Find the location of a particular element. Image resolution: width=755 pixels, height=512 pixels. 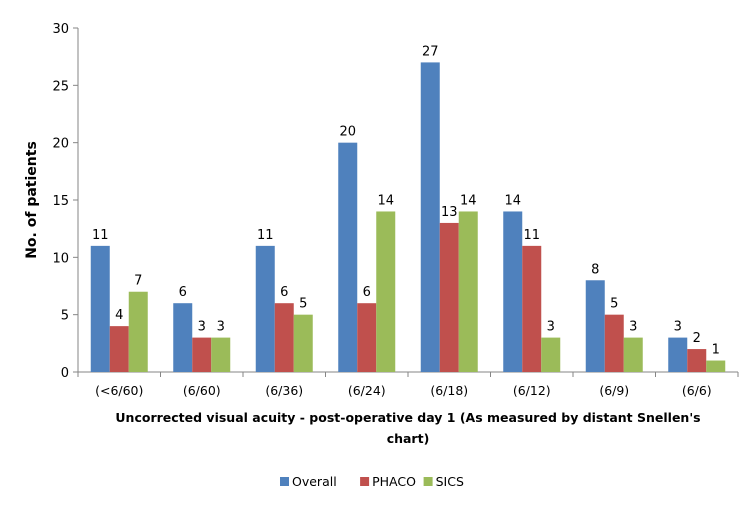

y-tick-label: 0 is located at coordinates (65, 373).